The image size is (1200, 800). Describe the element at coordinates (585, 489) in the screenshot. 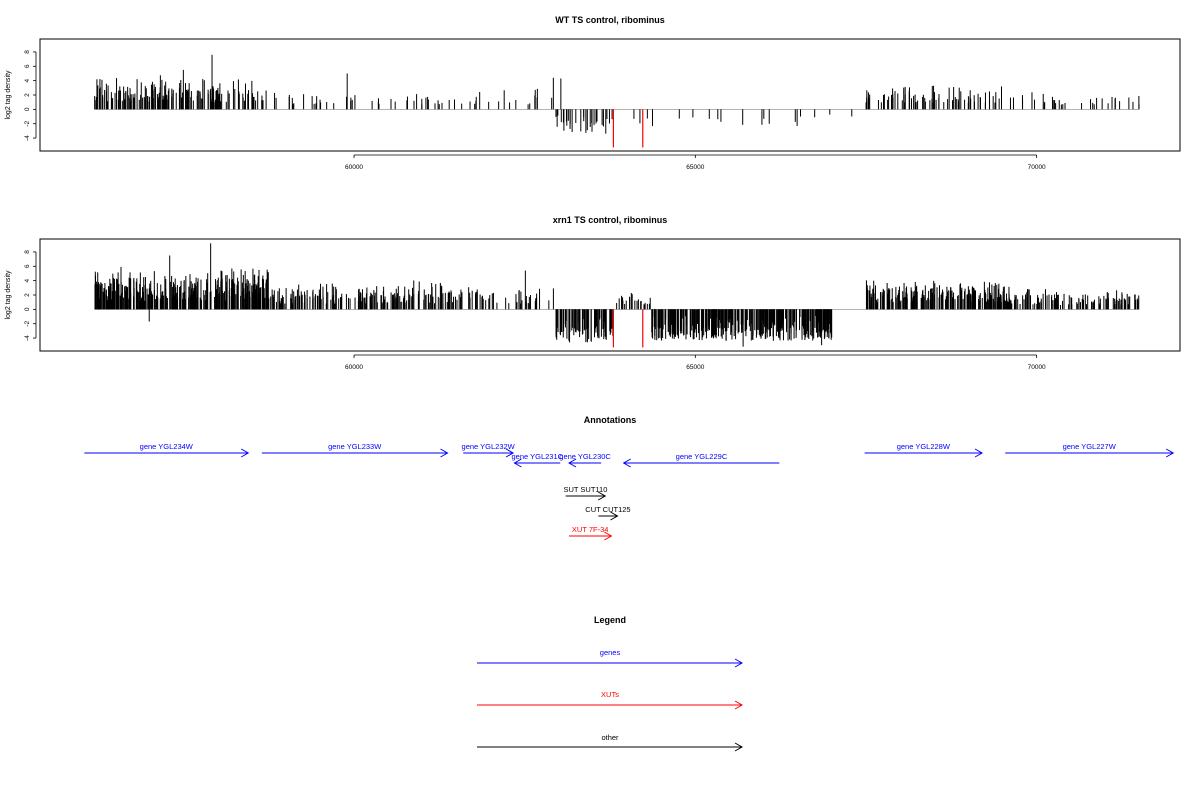

I see `feature-label: SUT SUT110` at that location.